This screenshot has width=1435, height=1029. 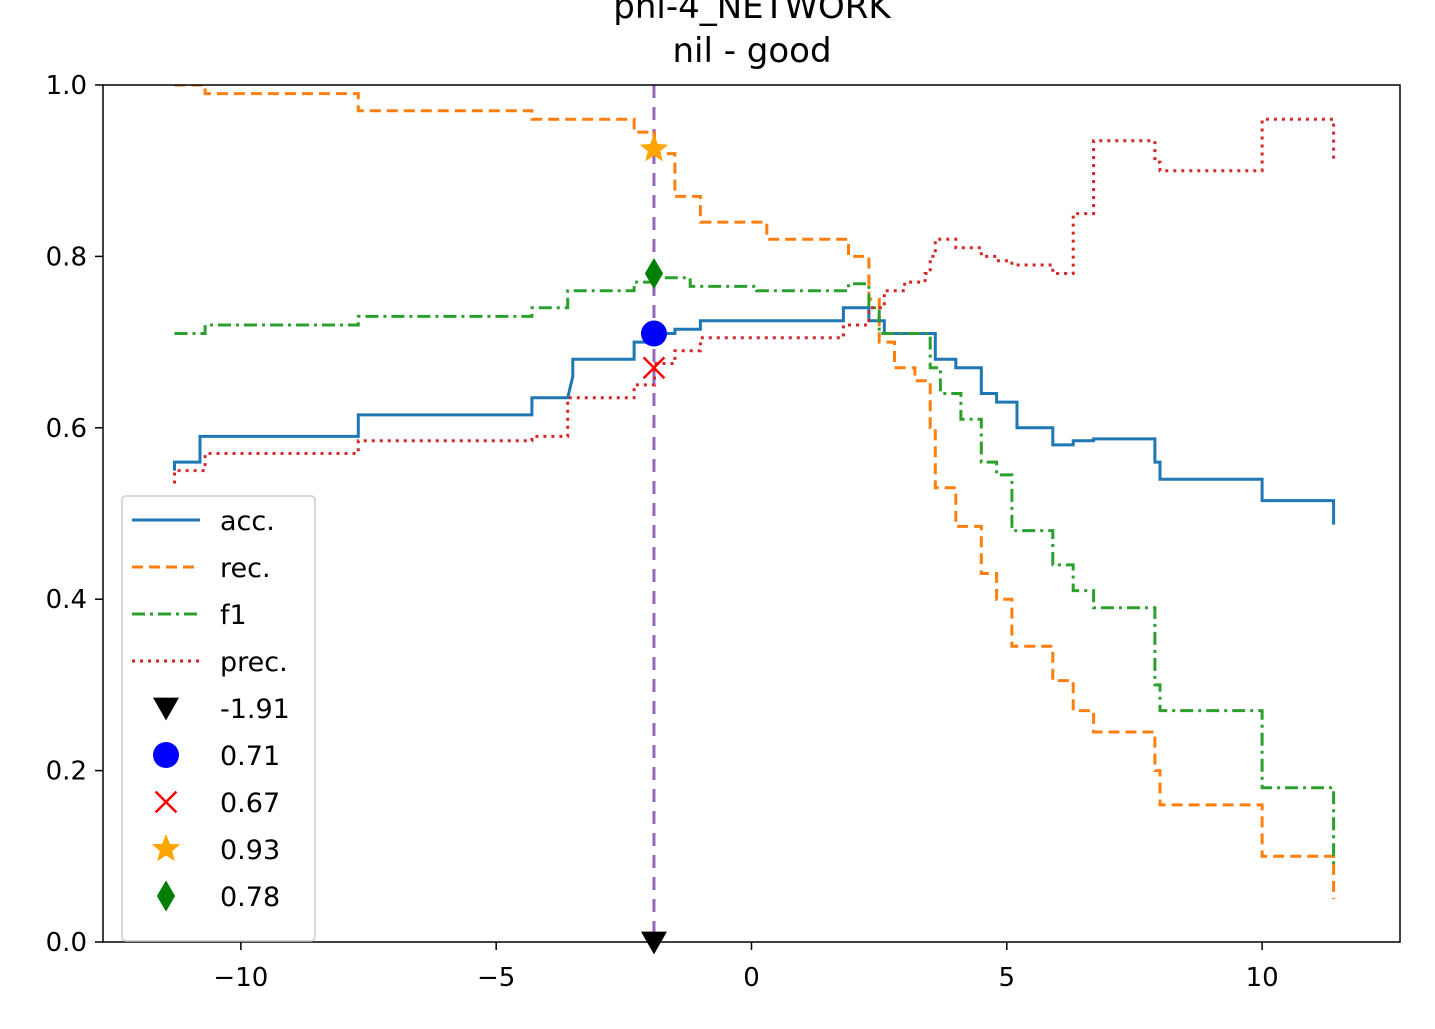 What do you see at coordinates (233, 615) in the screenshot?
I see `legend-label-f1: f1` at bounding box center [233, 615].